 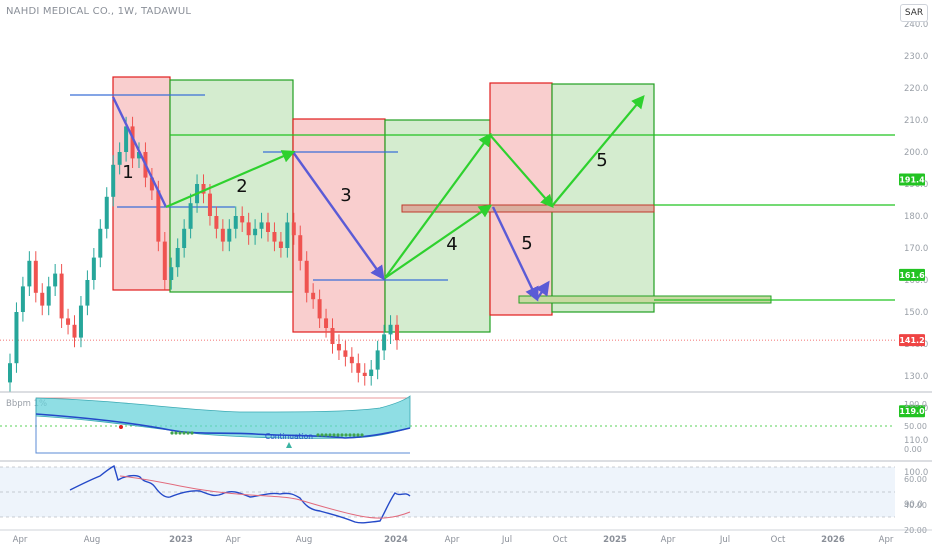 I want to click on currency-button: SAR, so click(x=914, y=13).